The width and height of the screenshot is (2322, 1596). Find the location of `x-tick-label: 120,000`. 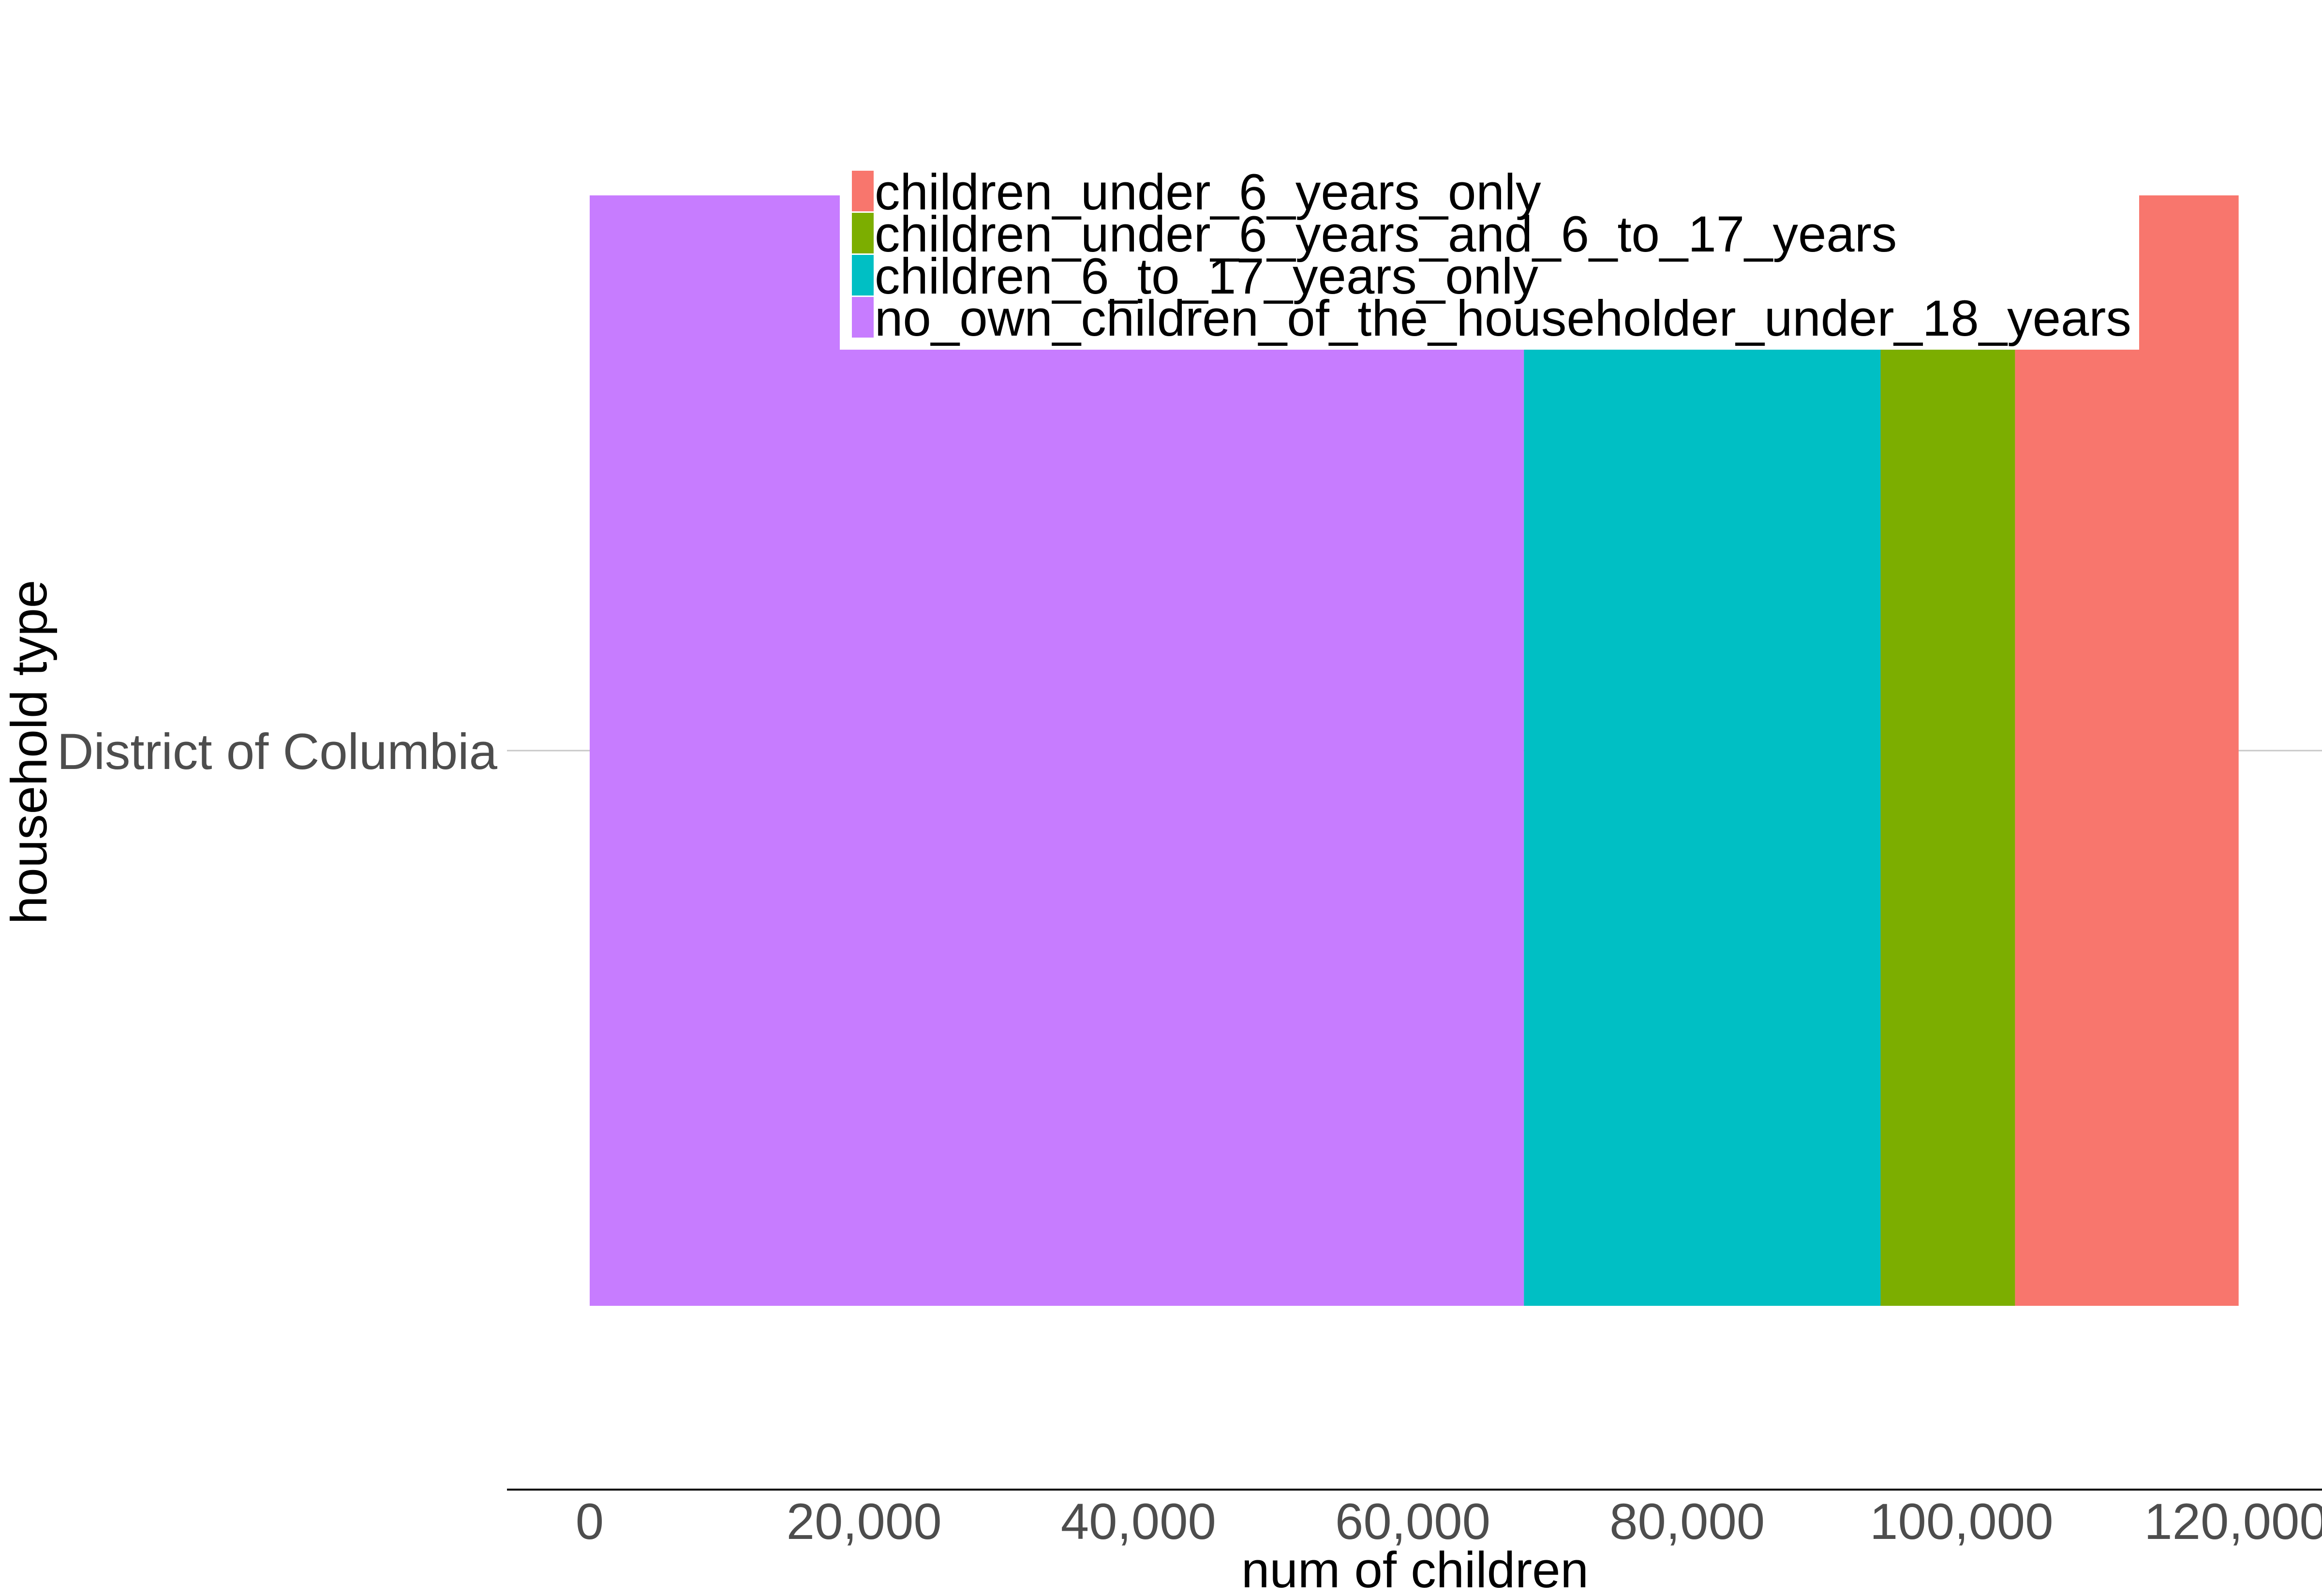

x-tick-label: 120,000 is located at coordinates (2233, 1521).